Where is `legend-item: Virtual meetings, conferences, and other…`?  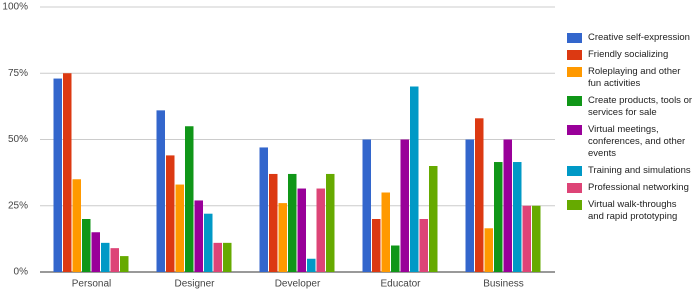 legend-item: Virtual meetings, conferences, and other… is located at coordinates (631, 142).